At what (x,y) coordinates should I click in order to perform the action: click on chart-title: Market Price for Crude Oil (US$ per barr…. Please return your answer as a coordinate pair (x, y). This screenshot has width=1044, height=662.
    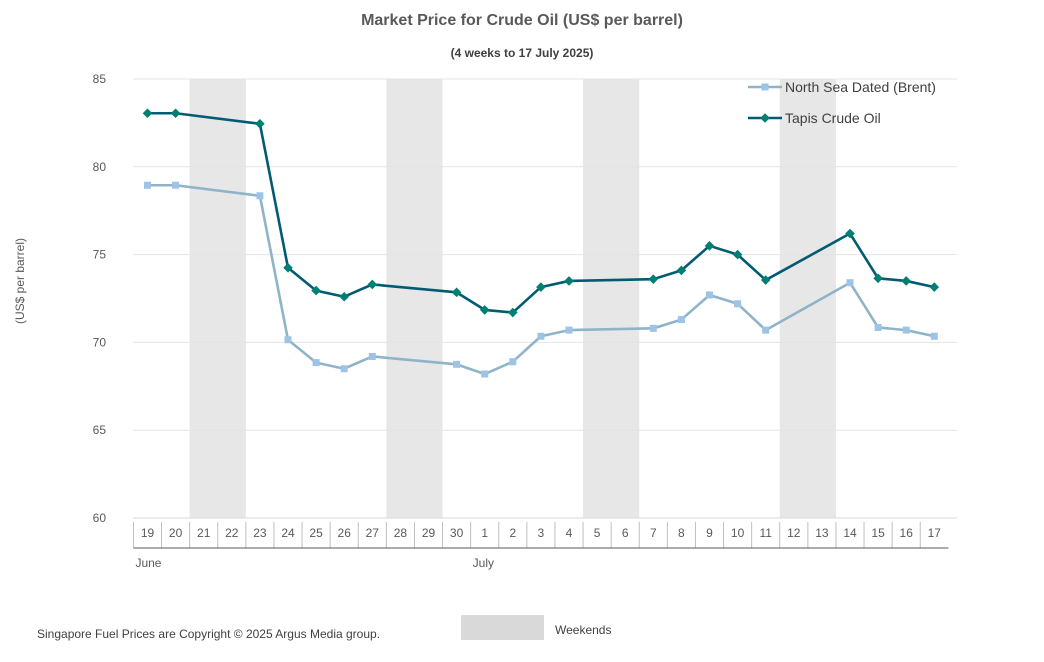
    Looking at the image, I should click on (522, 20).